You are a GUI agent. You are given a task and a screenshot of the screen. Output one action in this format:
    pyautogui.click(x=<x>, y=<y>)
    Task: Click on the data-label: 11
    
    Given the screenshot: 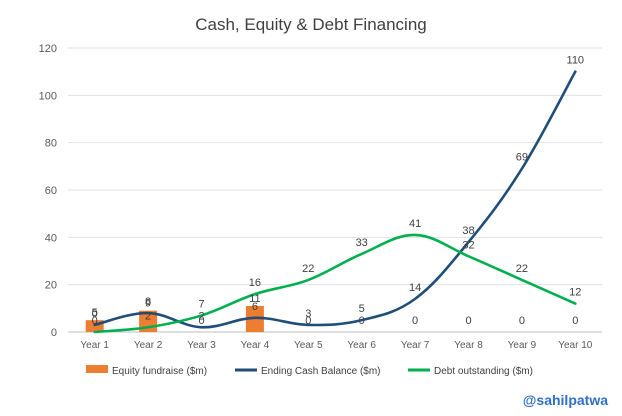 What is the action you would take?
    pyautogui.click(x=254, y=299)
    